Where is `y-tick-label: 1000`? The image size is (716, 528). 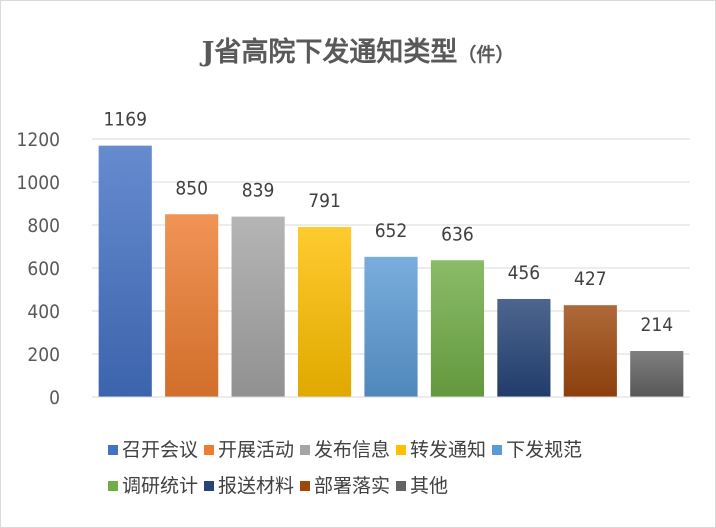
y-tick-label: 1000 is located at coordinates (39, 183).